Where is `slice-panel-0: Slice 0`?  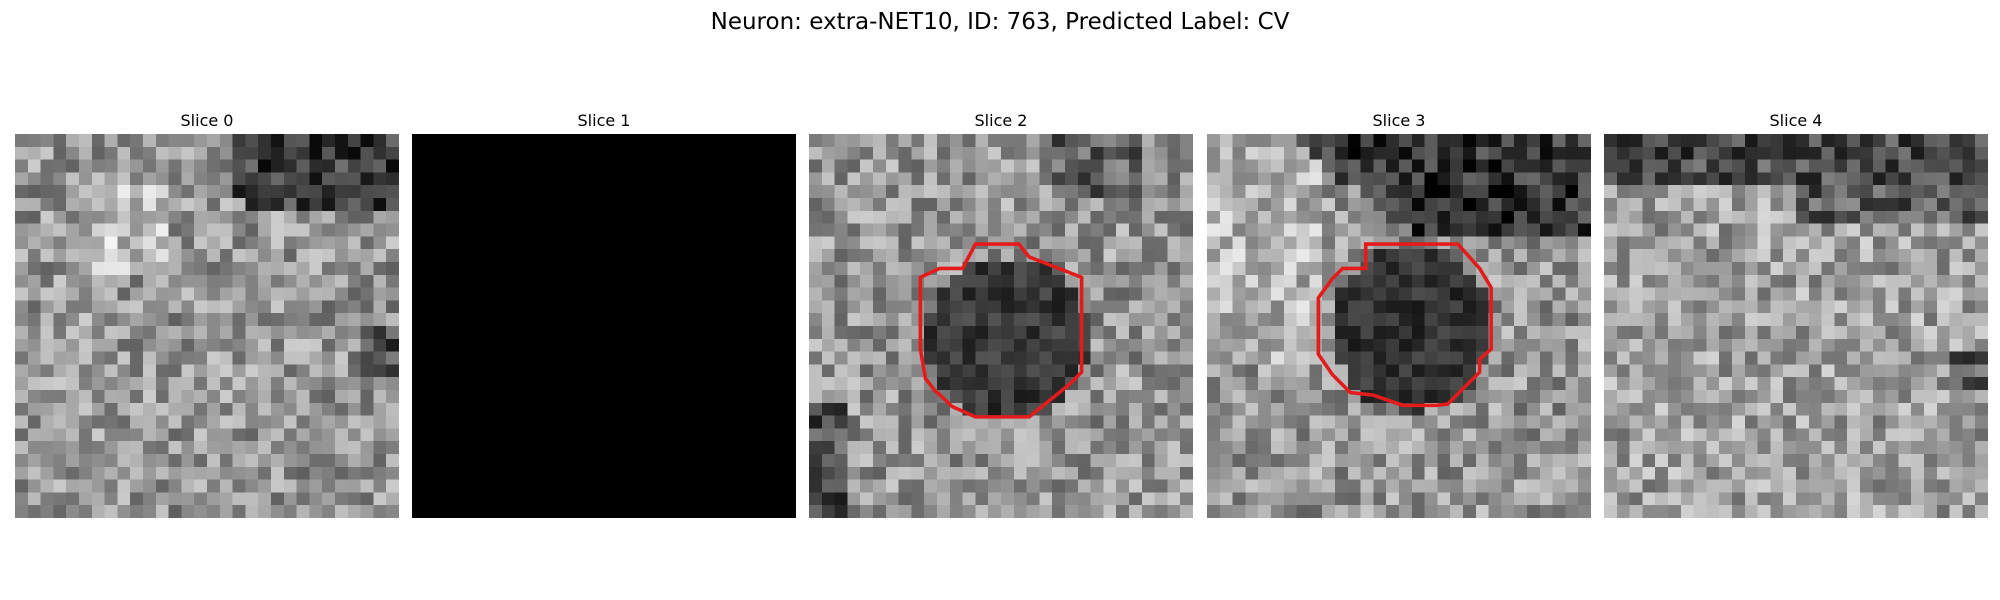 slice-panel-0: Slice 0 is located at coordinates (207, 313).